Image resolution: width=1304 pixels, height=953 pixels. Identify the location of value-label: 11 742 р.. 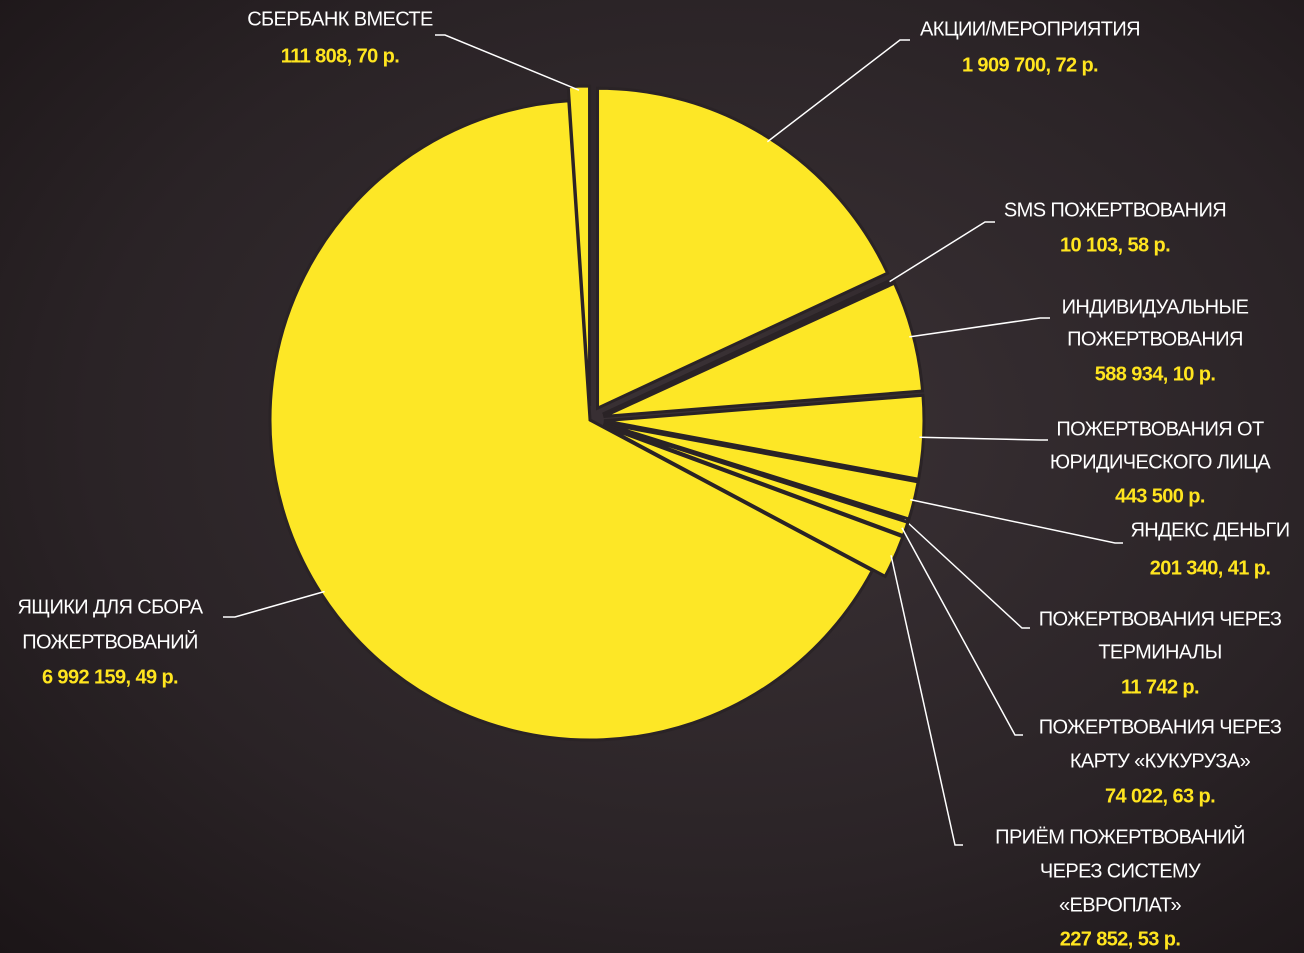
(1160, 687).